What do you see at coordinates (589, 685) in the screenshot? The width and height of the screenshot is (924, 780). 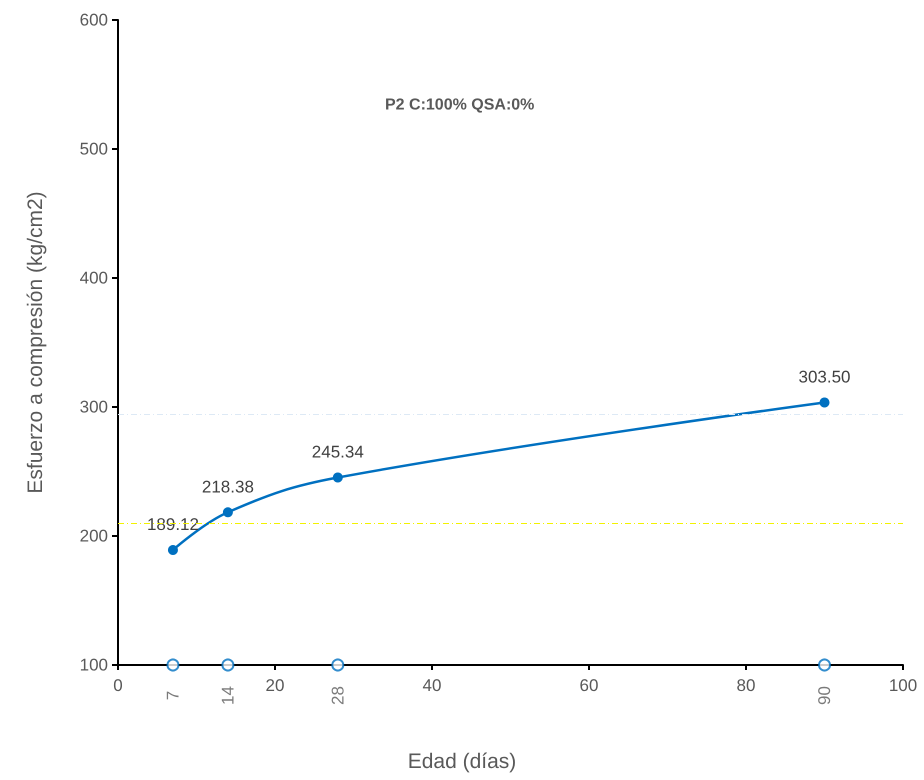 I see `x-tick-label: 60` at bounding box center [589, 685].